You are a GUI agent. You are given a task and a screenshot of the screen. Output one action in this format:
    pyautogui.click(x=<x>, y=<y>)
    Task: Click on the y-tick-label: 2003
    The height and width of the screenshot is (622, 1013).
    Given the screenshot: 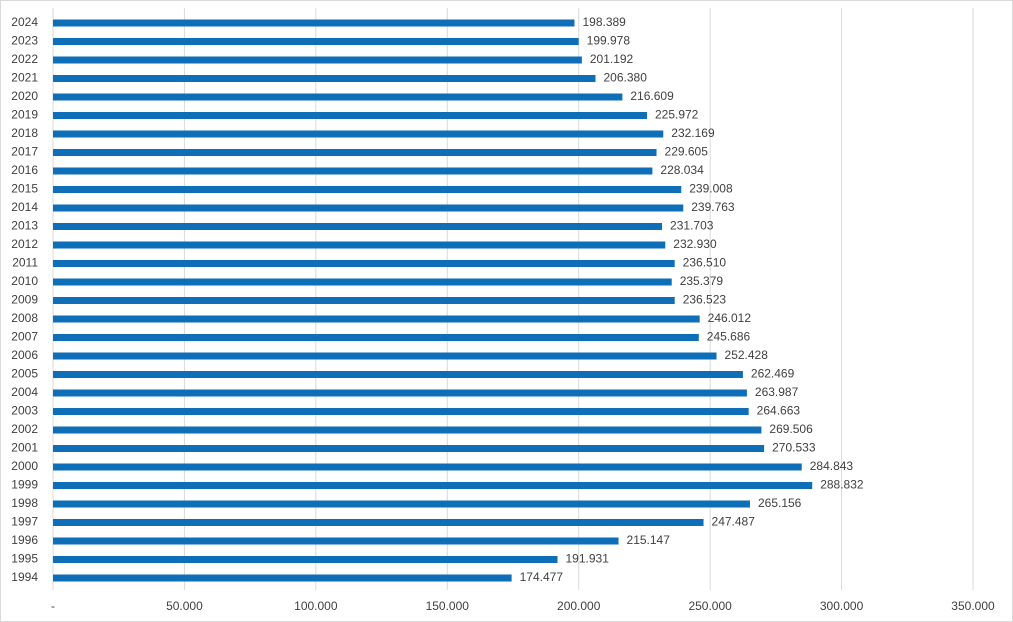 What is the action you would take?
    pyautogui.click(x=24, y=411)
    